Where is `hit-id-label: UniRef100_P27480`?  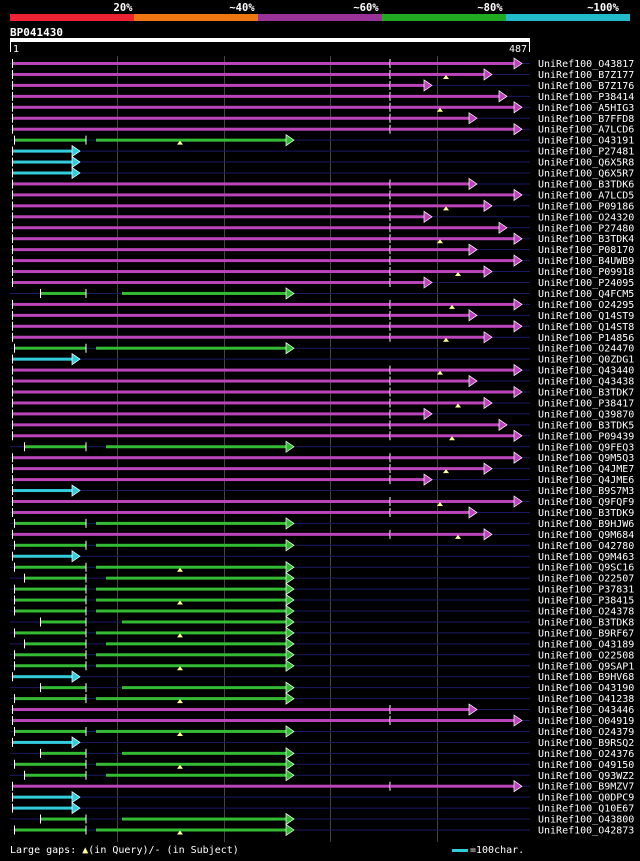
hit-id-label: UniRef100_P27480 is located at coordinates (586, 228).